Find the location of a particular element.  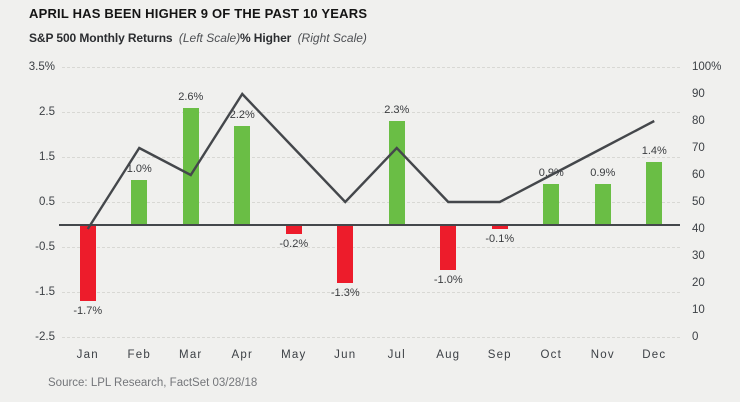

legend-right-series-name: % Higher is located at coordinates (266, 38).